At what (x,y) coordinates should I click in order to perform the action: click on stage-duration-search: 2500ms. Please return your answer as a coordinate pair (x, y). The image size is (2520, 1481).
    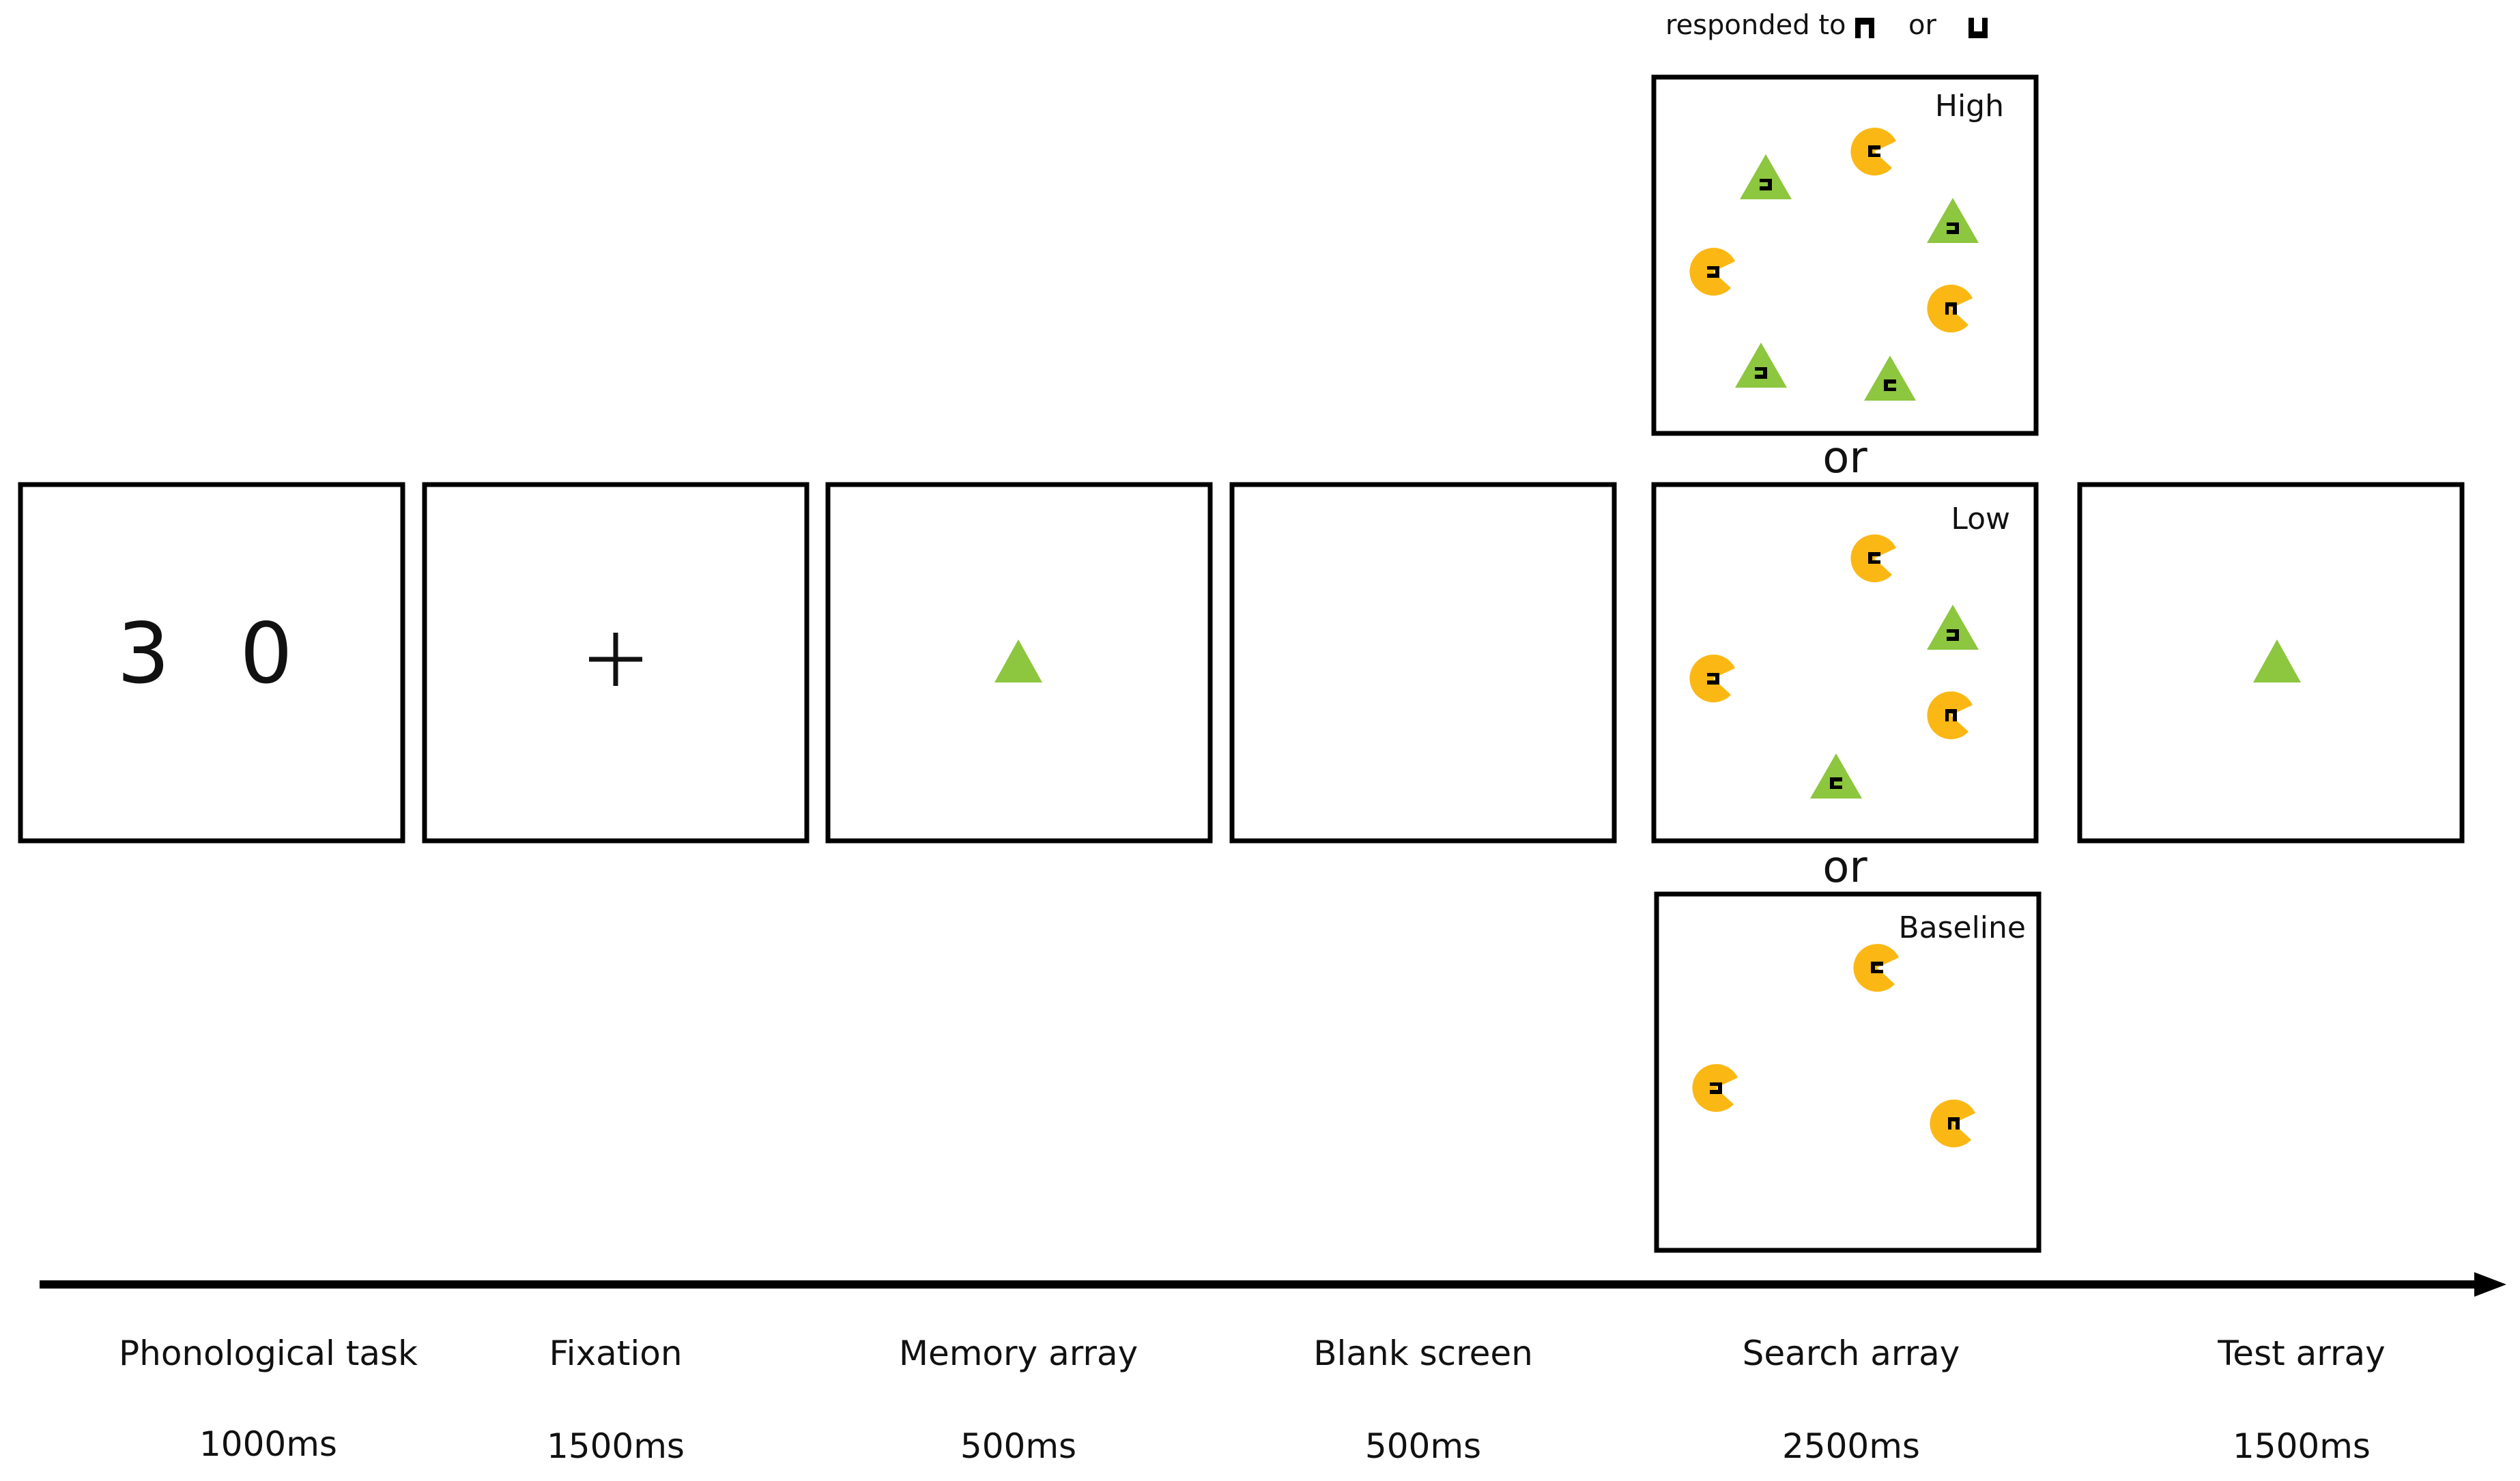
    Looking at the image, I should click on (1851, 1446).